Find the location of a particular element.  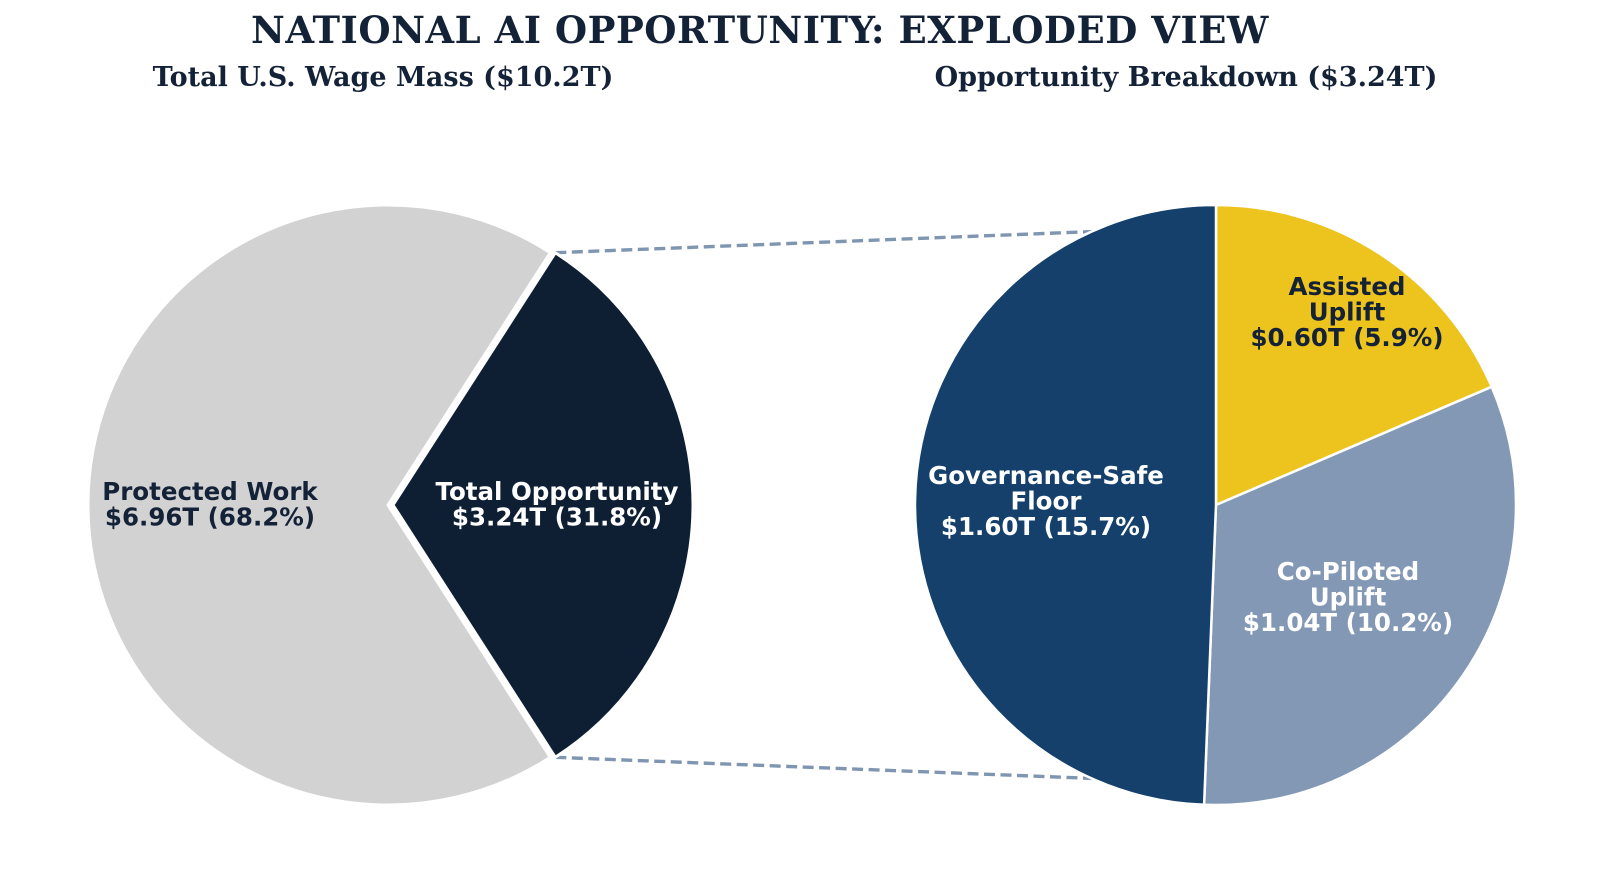

wage-mass-pie-slice-total-opportunity is located at coordinates (543, 505).